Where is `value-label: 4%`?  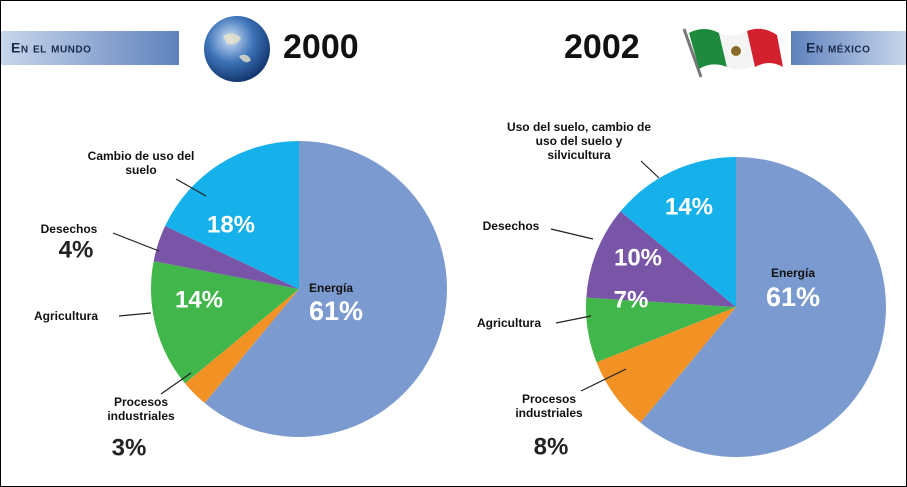
value-label: 4% is located at coordinates (76, 249).